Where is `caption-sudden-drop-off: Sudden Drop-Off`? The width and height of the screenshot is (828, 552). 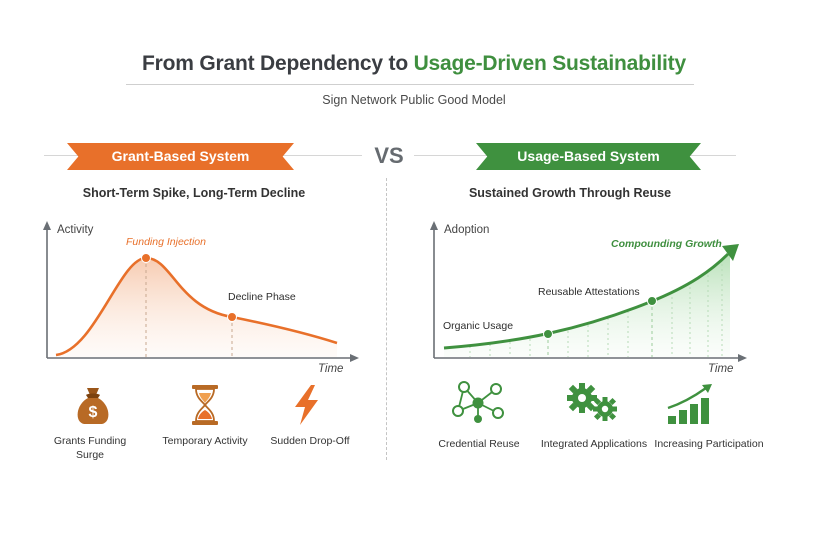 caption-sudden-drop-off: Sudden Drop-Off is located at coordinates (310, 441).